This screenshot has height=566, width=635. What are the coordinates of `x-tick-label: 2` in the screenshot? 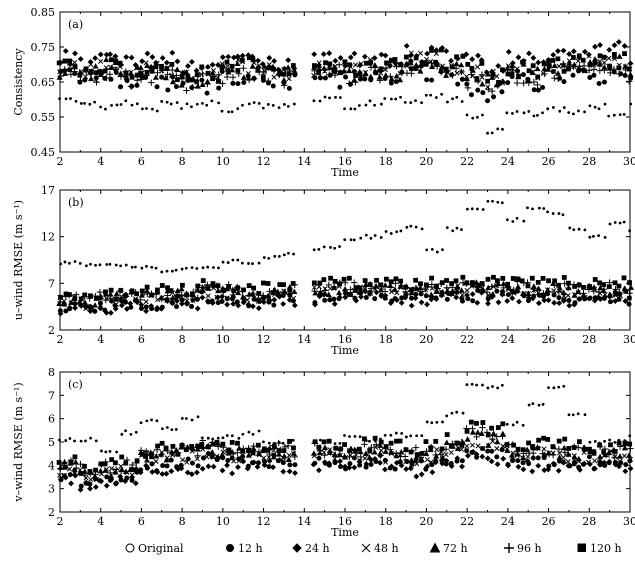 It's located at (60, 521).